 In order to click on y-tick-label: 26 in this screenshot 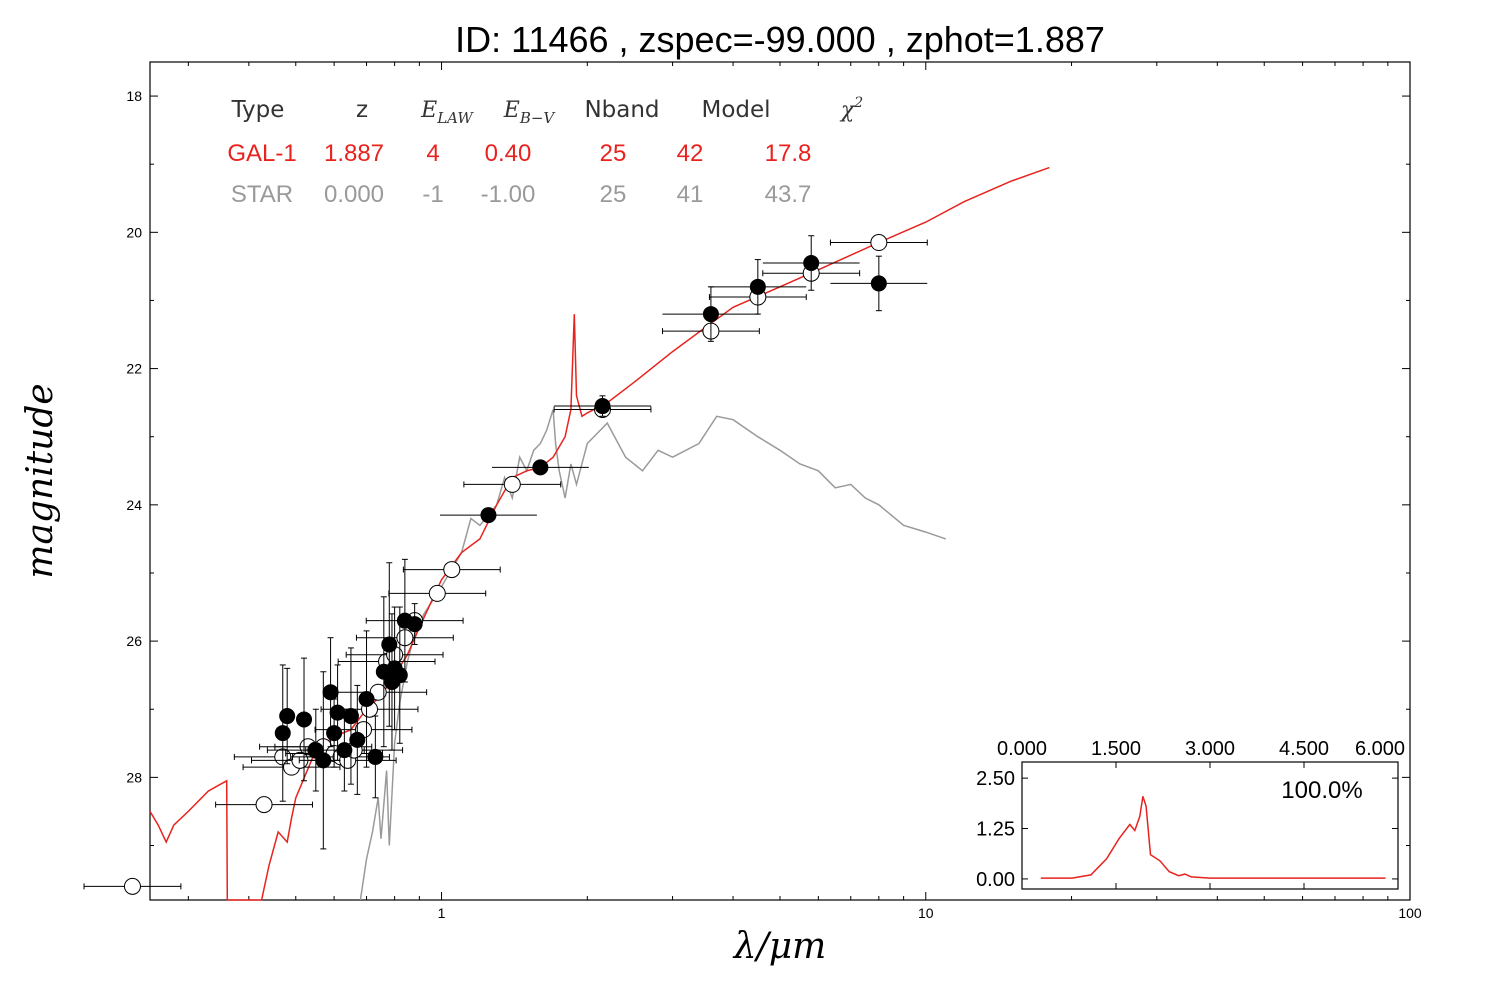, I will do `click(134, 641)`.